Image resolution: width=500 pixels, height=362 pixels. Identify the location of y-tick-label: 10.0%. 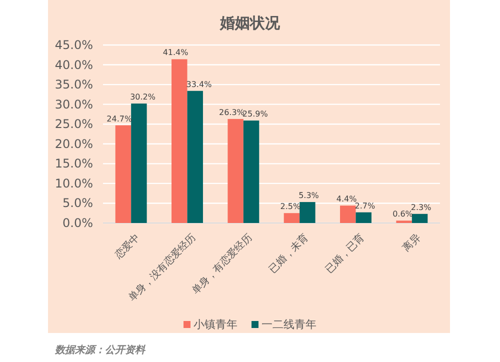
(73, 183).